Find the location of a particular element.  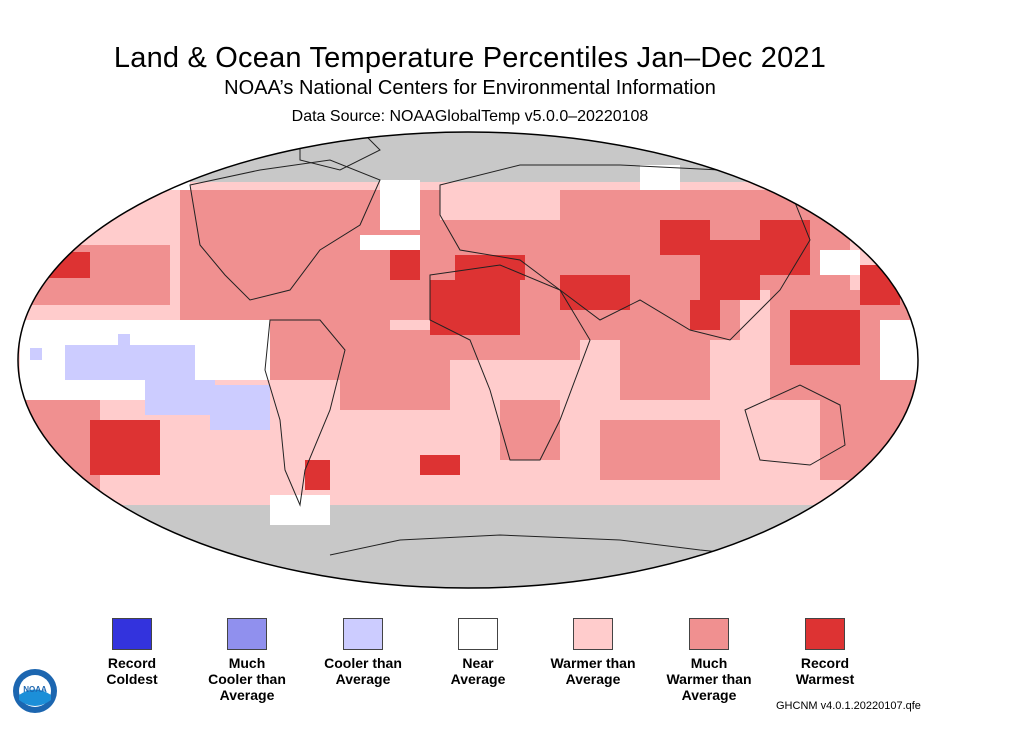

legend-label-much-cooler: Much Cooler than Average is located at coordinates (247, 679).